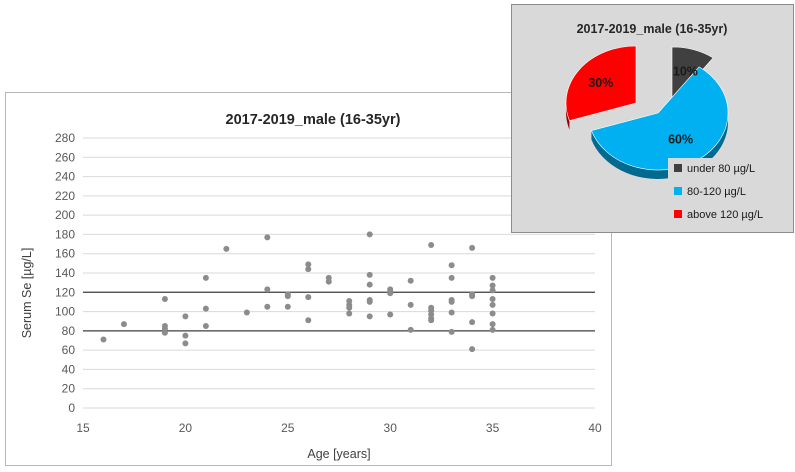 The image size is (795, 472). I want to click on x-axis-title: Age [years], so click(338, 454).